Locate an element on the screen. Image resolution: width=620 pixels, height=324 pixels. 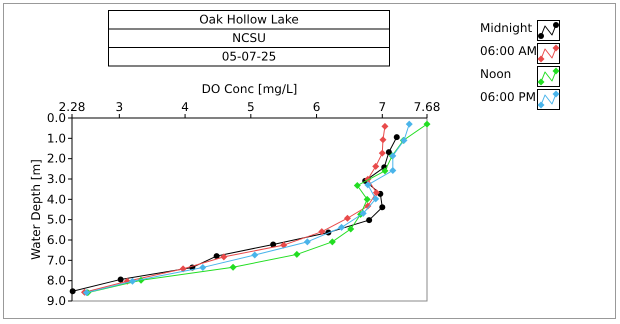
y-tick-label: 2.0 is located at coordinates (56, 159).